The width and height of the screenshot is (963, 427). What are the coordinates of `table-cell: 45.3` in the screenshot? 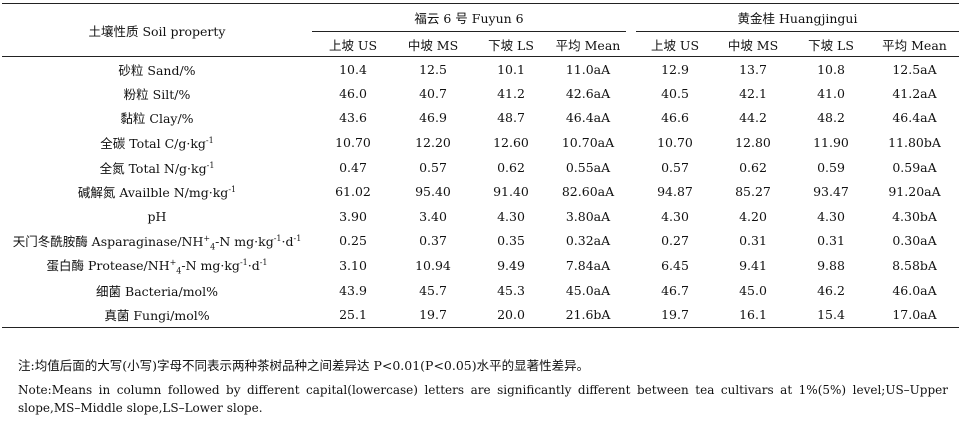 It's located at (511, 290).